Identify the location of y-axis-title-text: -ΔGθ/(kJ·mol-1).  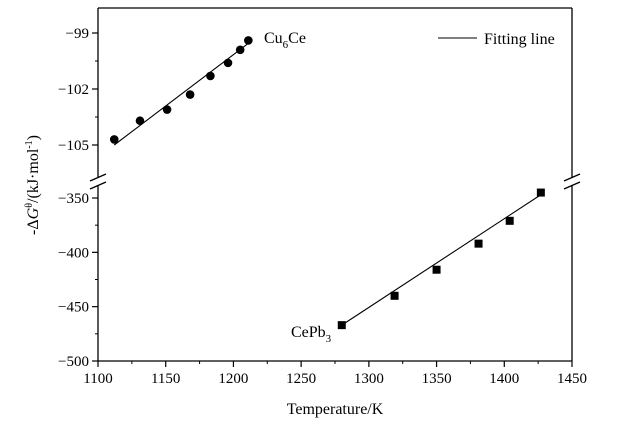
(33, 185).